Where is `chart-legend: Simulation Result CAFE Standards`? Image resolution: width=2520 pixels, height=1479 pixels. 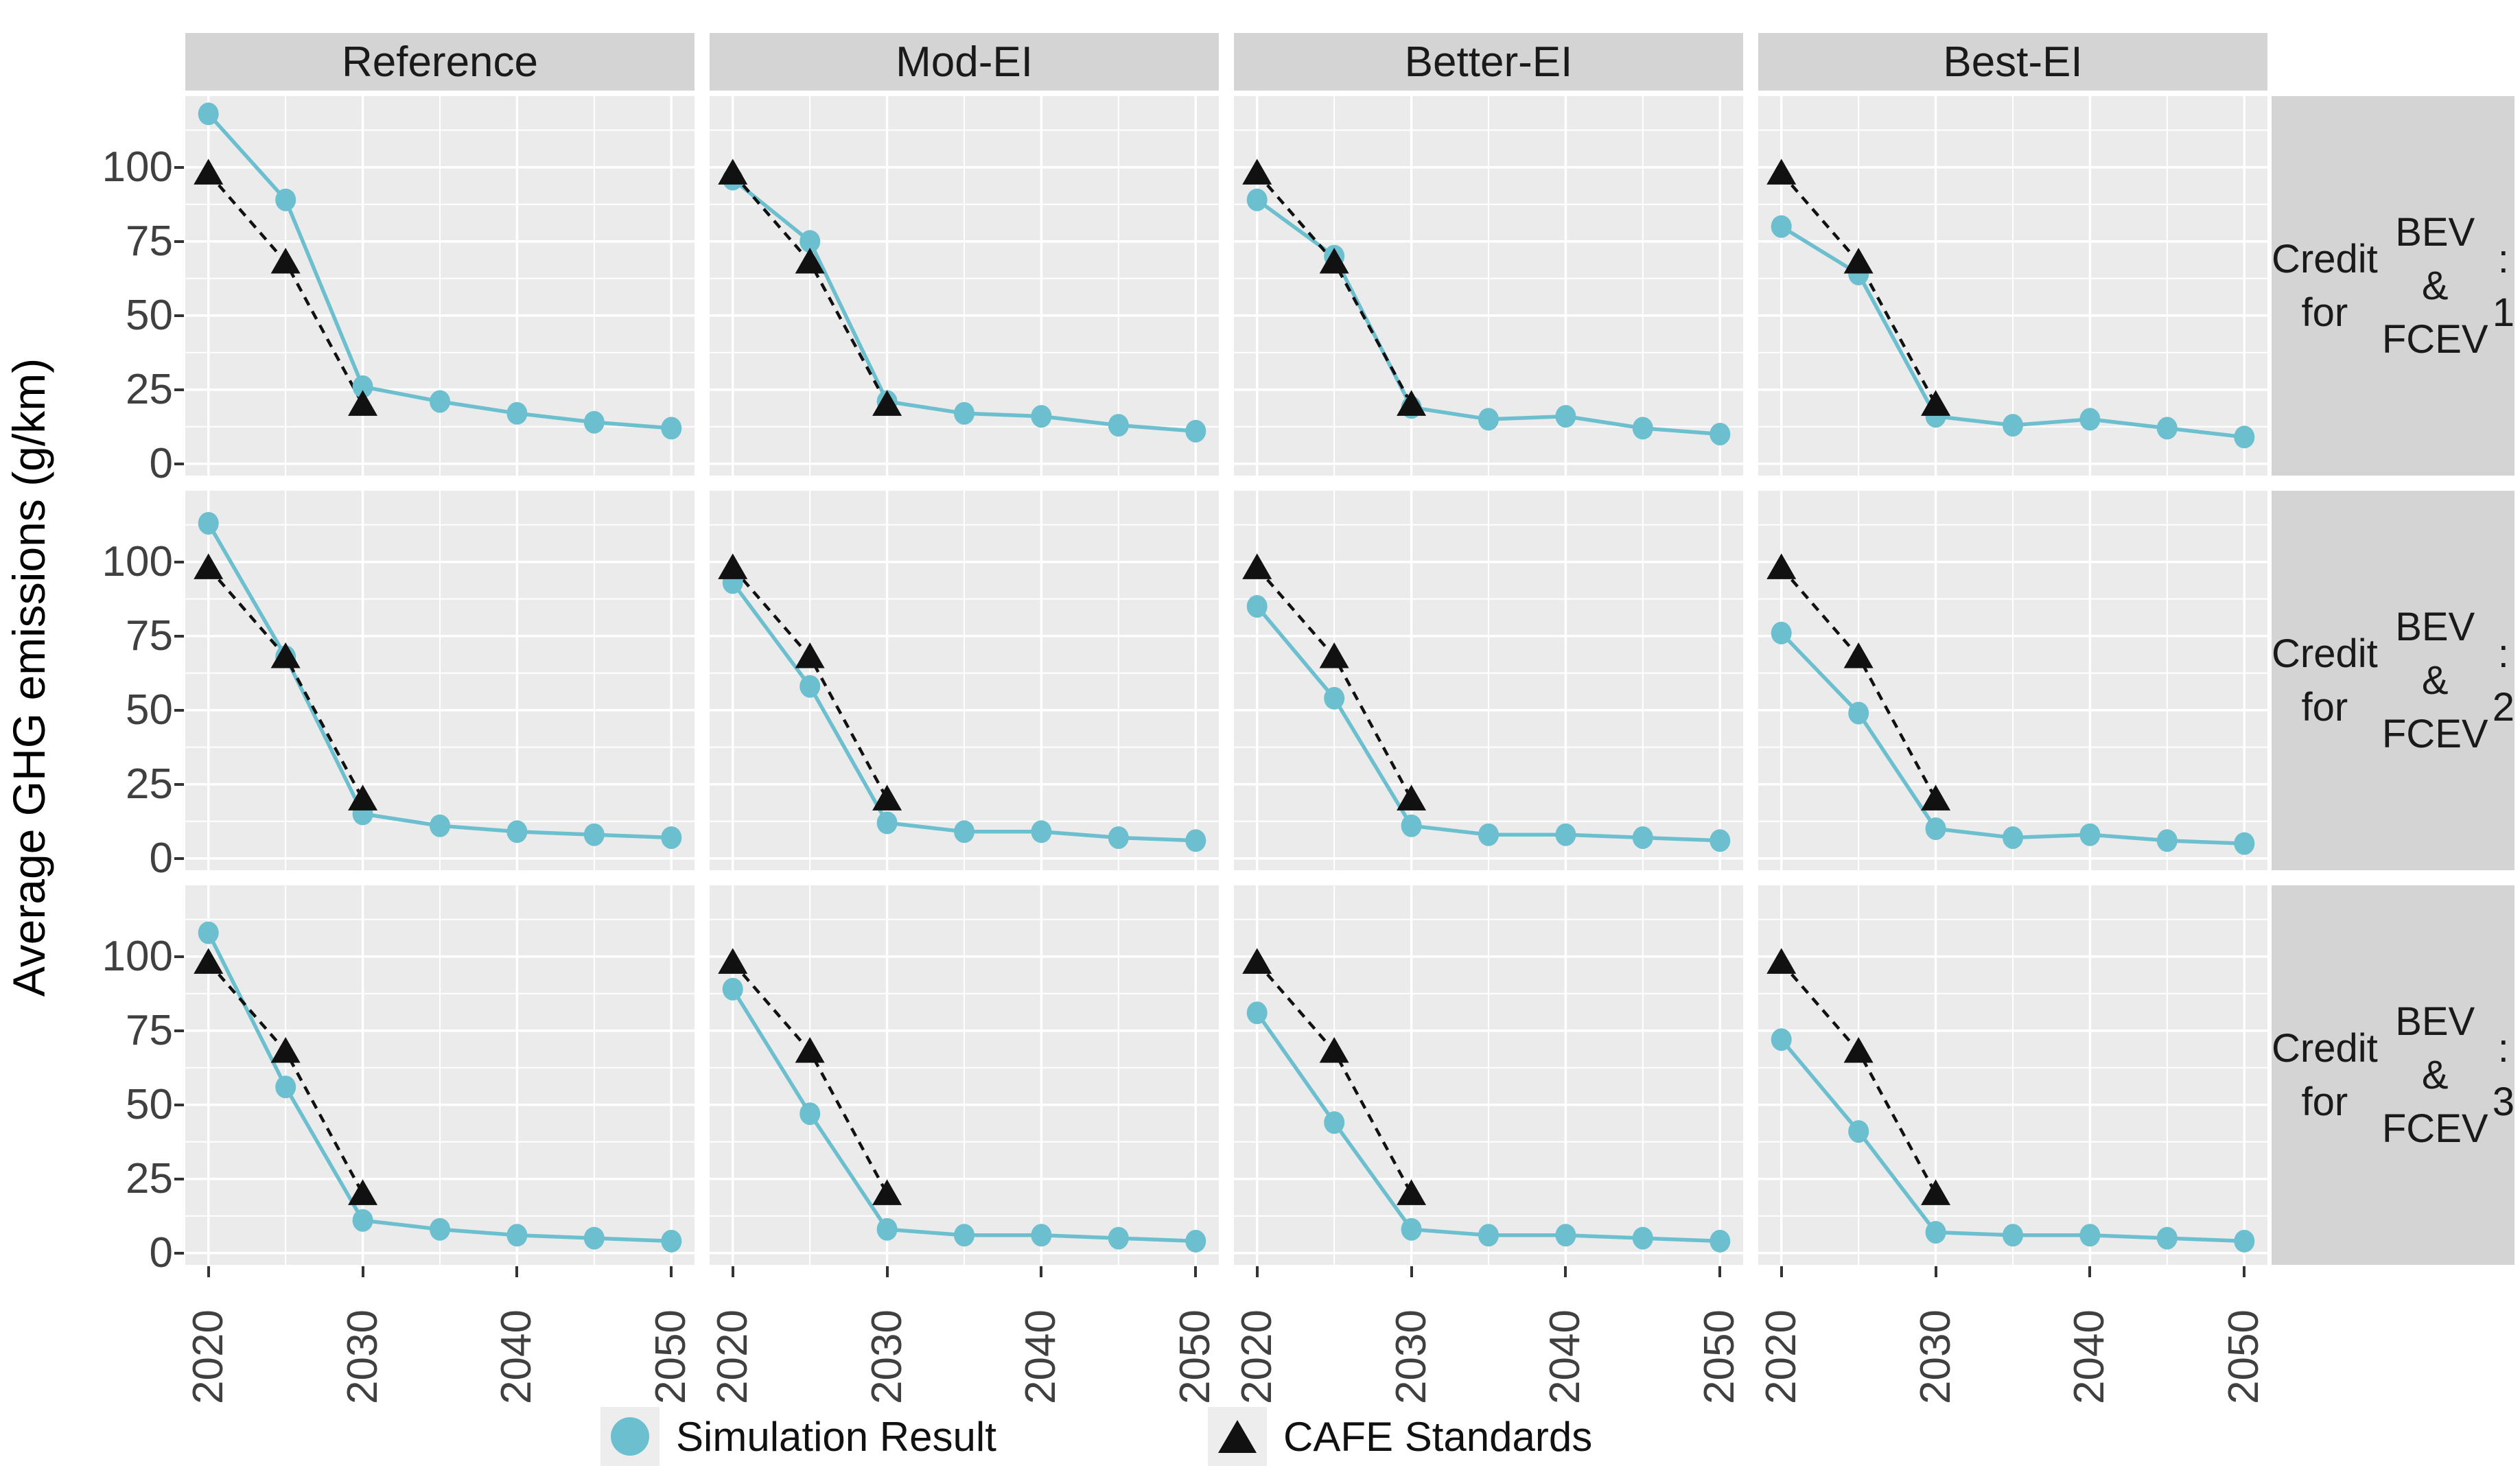 chart-legend: Simulation Result CAFE Standards is located at coordinates (1260, 1438).